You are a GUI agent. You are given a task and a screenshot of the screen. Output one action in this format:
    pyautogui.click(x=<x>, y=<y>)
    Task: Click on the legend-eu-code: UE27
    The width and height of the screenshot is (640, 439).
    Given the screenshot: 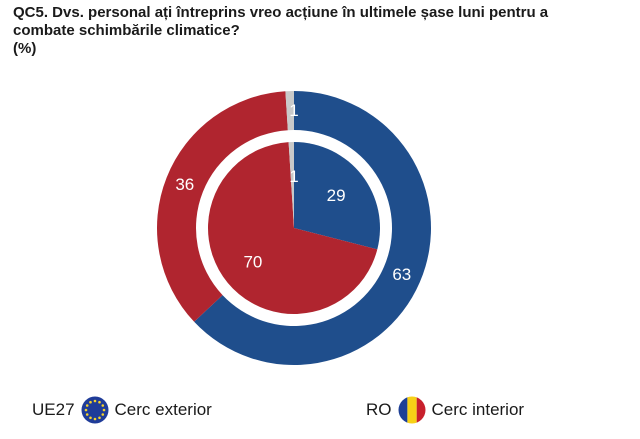 What is the action you would take?
    pyautogui.click(x=53, y=409)
    